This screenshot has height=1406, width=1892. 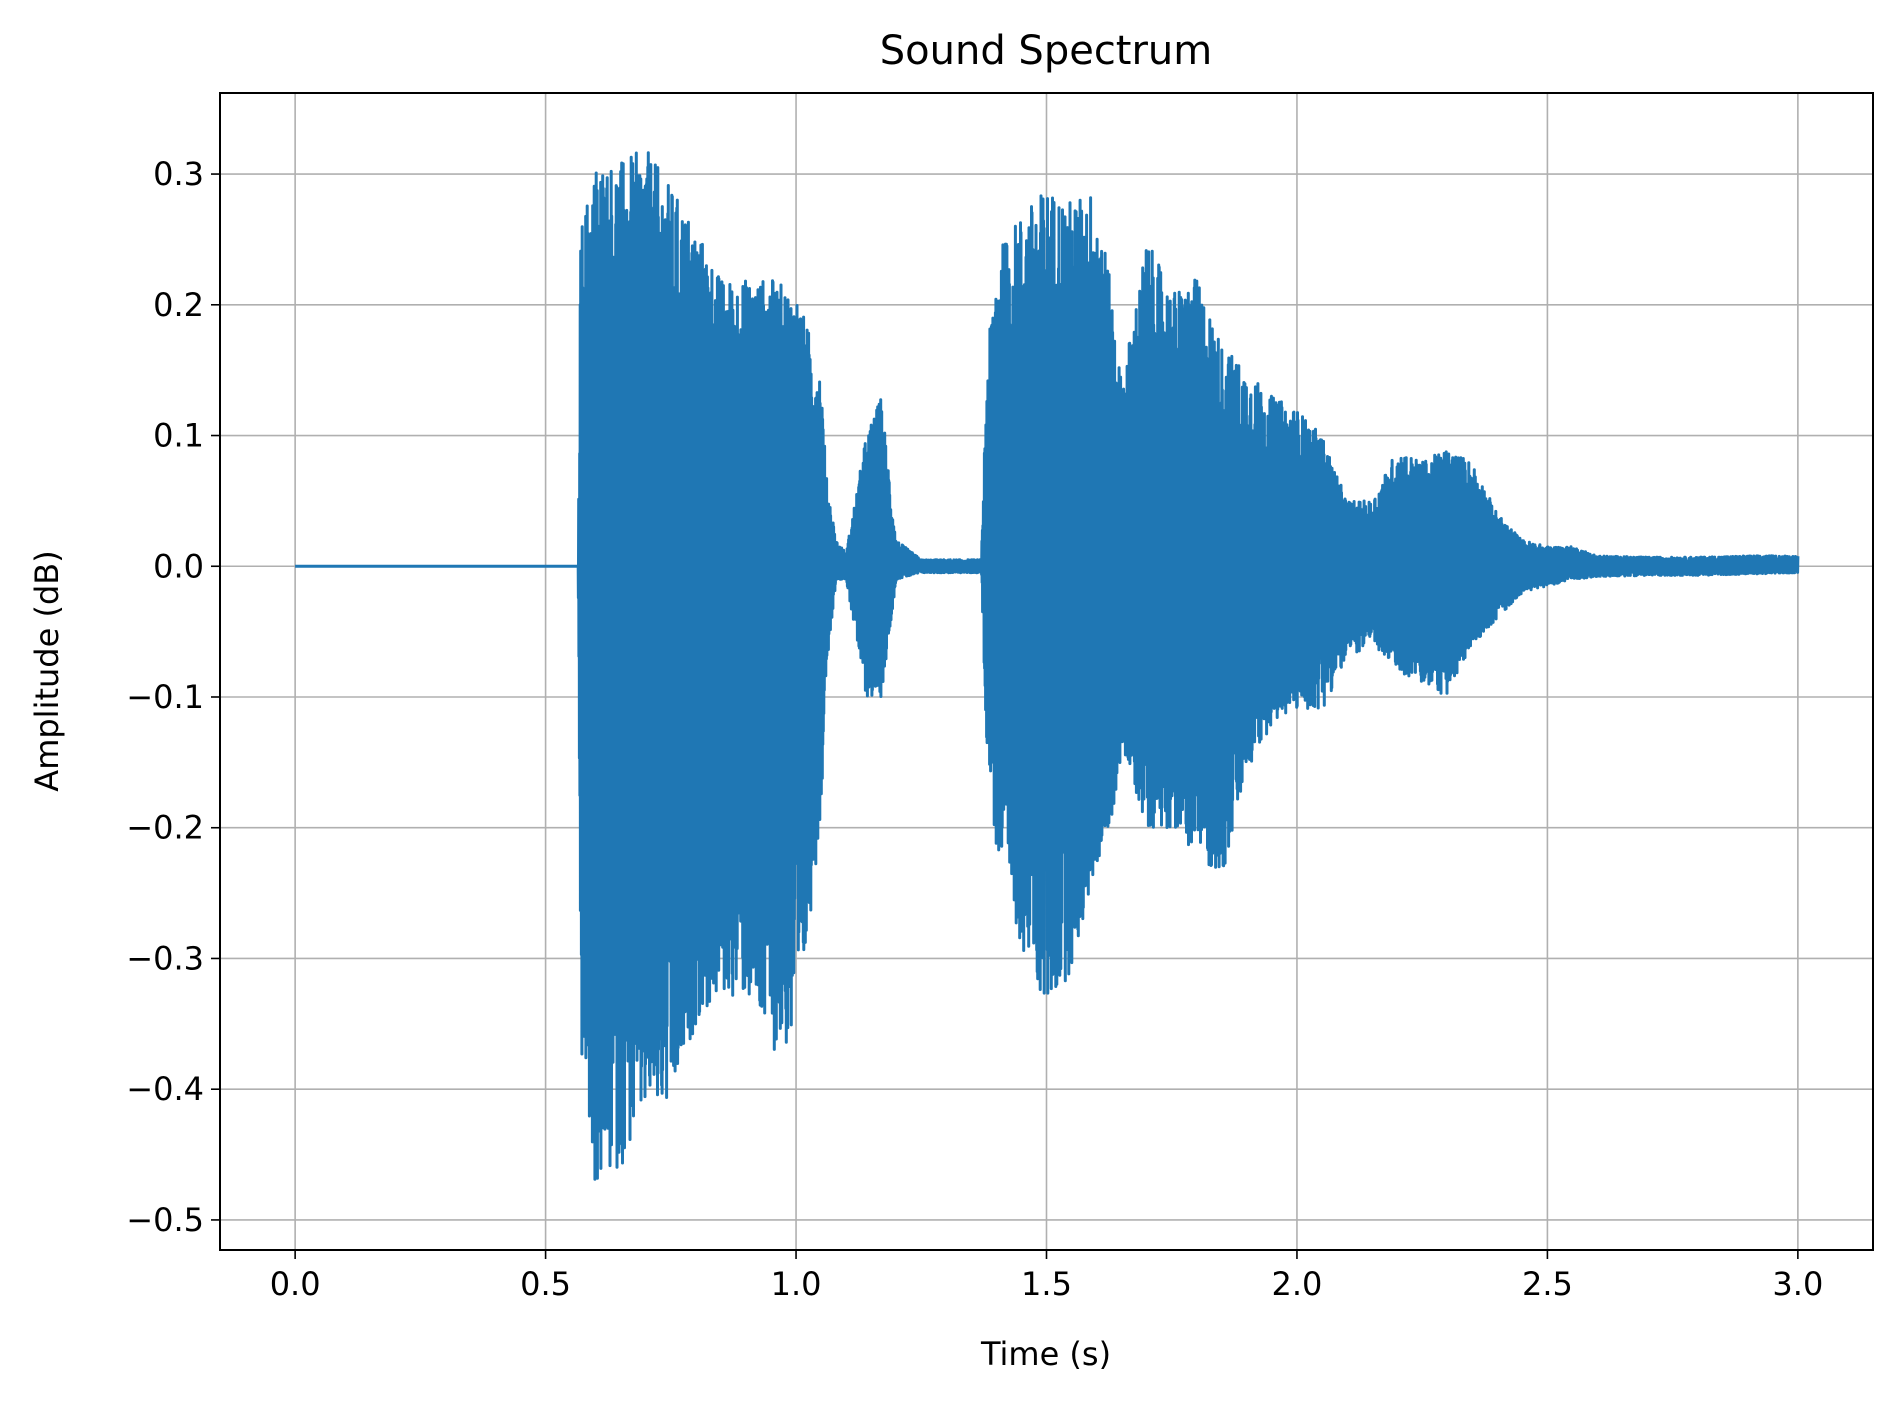 I want to click on y-axis: 0.3 0.2 0.1 0.0 −0.1 −0.2 −0.3 −0.4 −0.5, so click(x=173, y=697).